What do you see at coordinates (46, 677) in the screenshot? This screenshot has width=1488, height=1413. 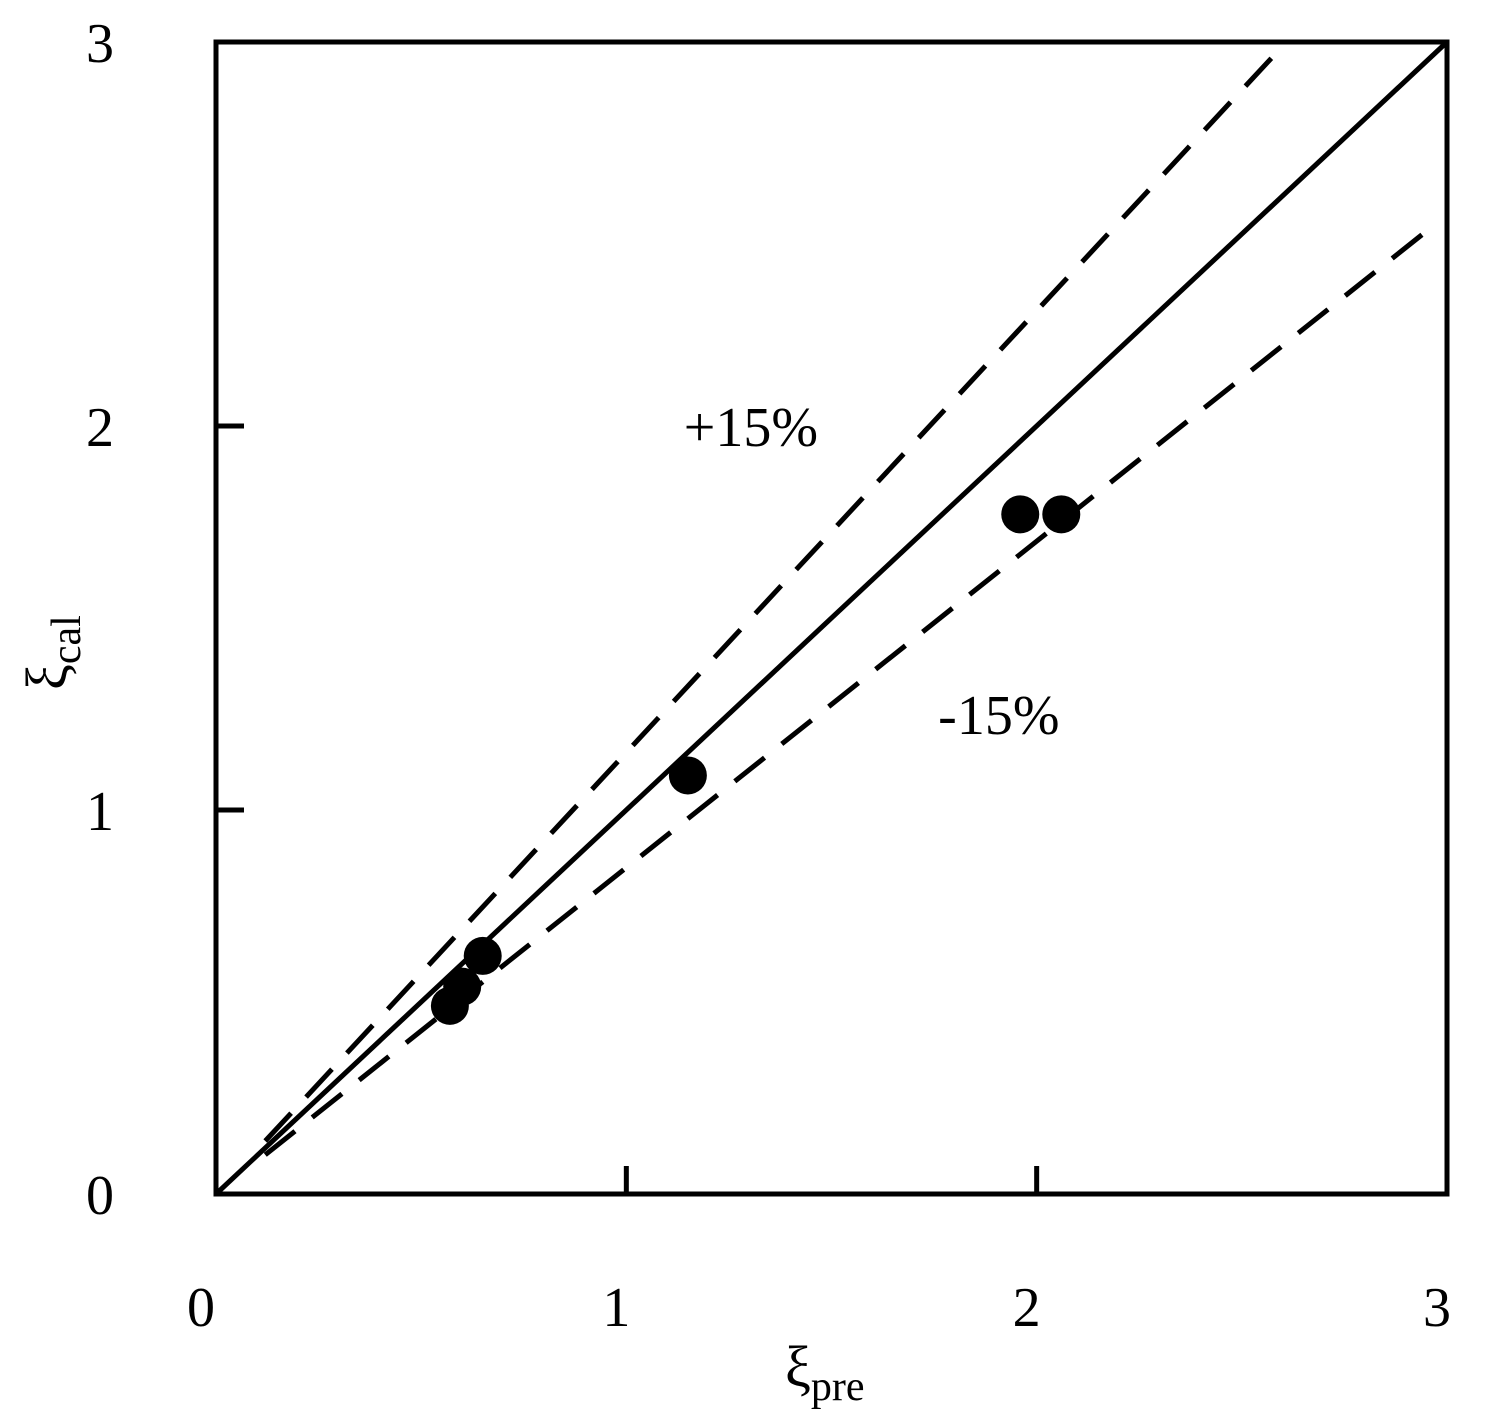 I see `y-axis-symbol: ξ` at bounding box center [46, 677].